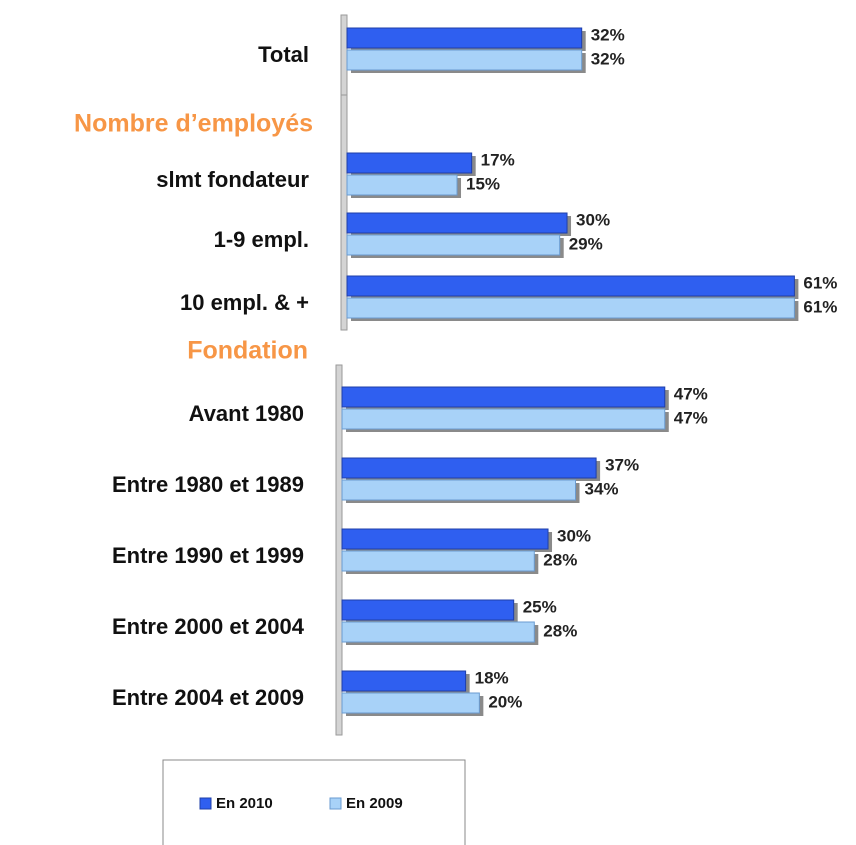 Image resolution: width=856 pixels, height=845 pixels. Describe the element at coordinates (483, 183) in the screenshot. I see `value-label: 15%` at that location.